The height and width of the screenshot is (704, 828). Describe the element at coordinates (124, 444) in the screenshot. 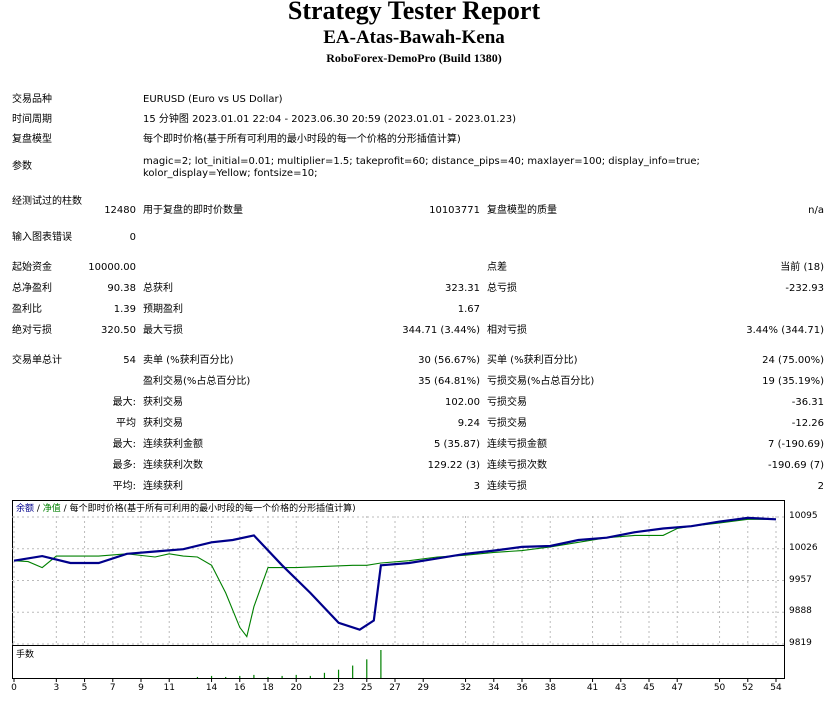

I see `trade-4-v1: 最大:` at that location.